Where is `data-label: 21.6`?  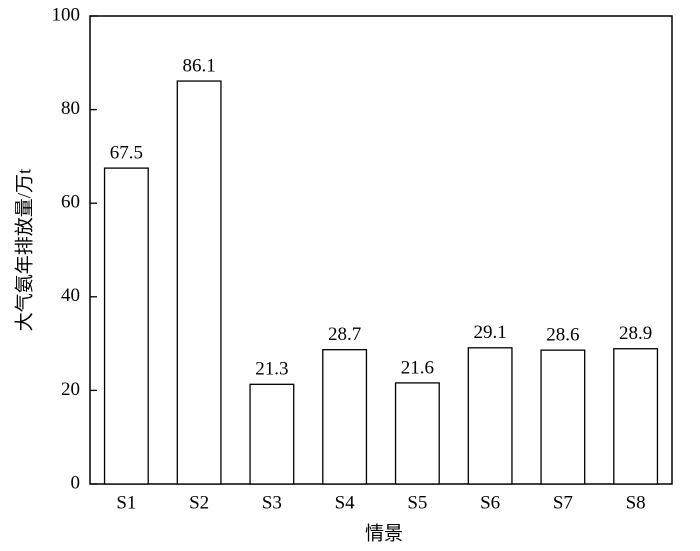
data-label: 21.6 is located at coordinates (417, 367).